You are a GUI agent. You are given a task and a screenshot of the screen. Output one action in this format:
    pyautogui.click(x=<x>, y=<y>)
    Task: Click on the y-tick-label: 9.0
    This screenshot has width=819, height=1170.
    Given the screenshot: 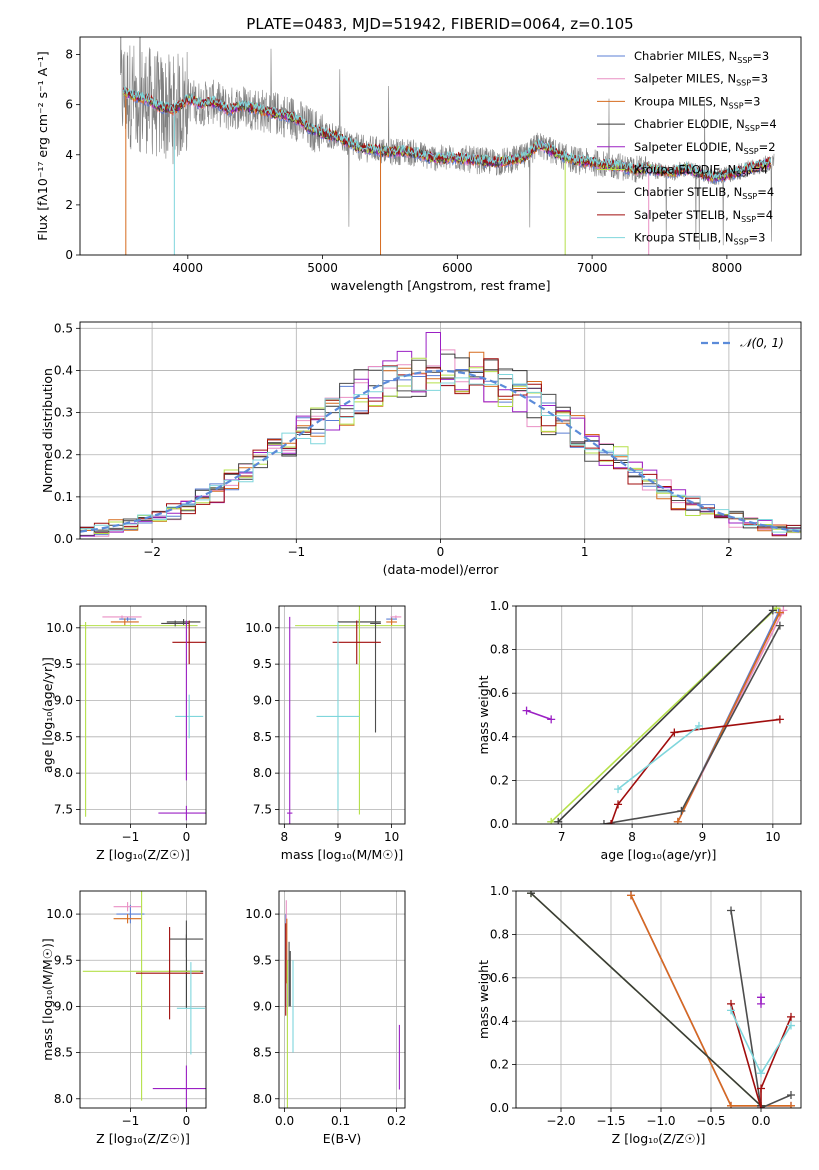 What is the action you would take?
    pyautogui.click(x=63, y=700)
    